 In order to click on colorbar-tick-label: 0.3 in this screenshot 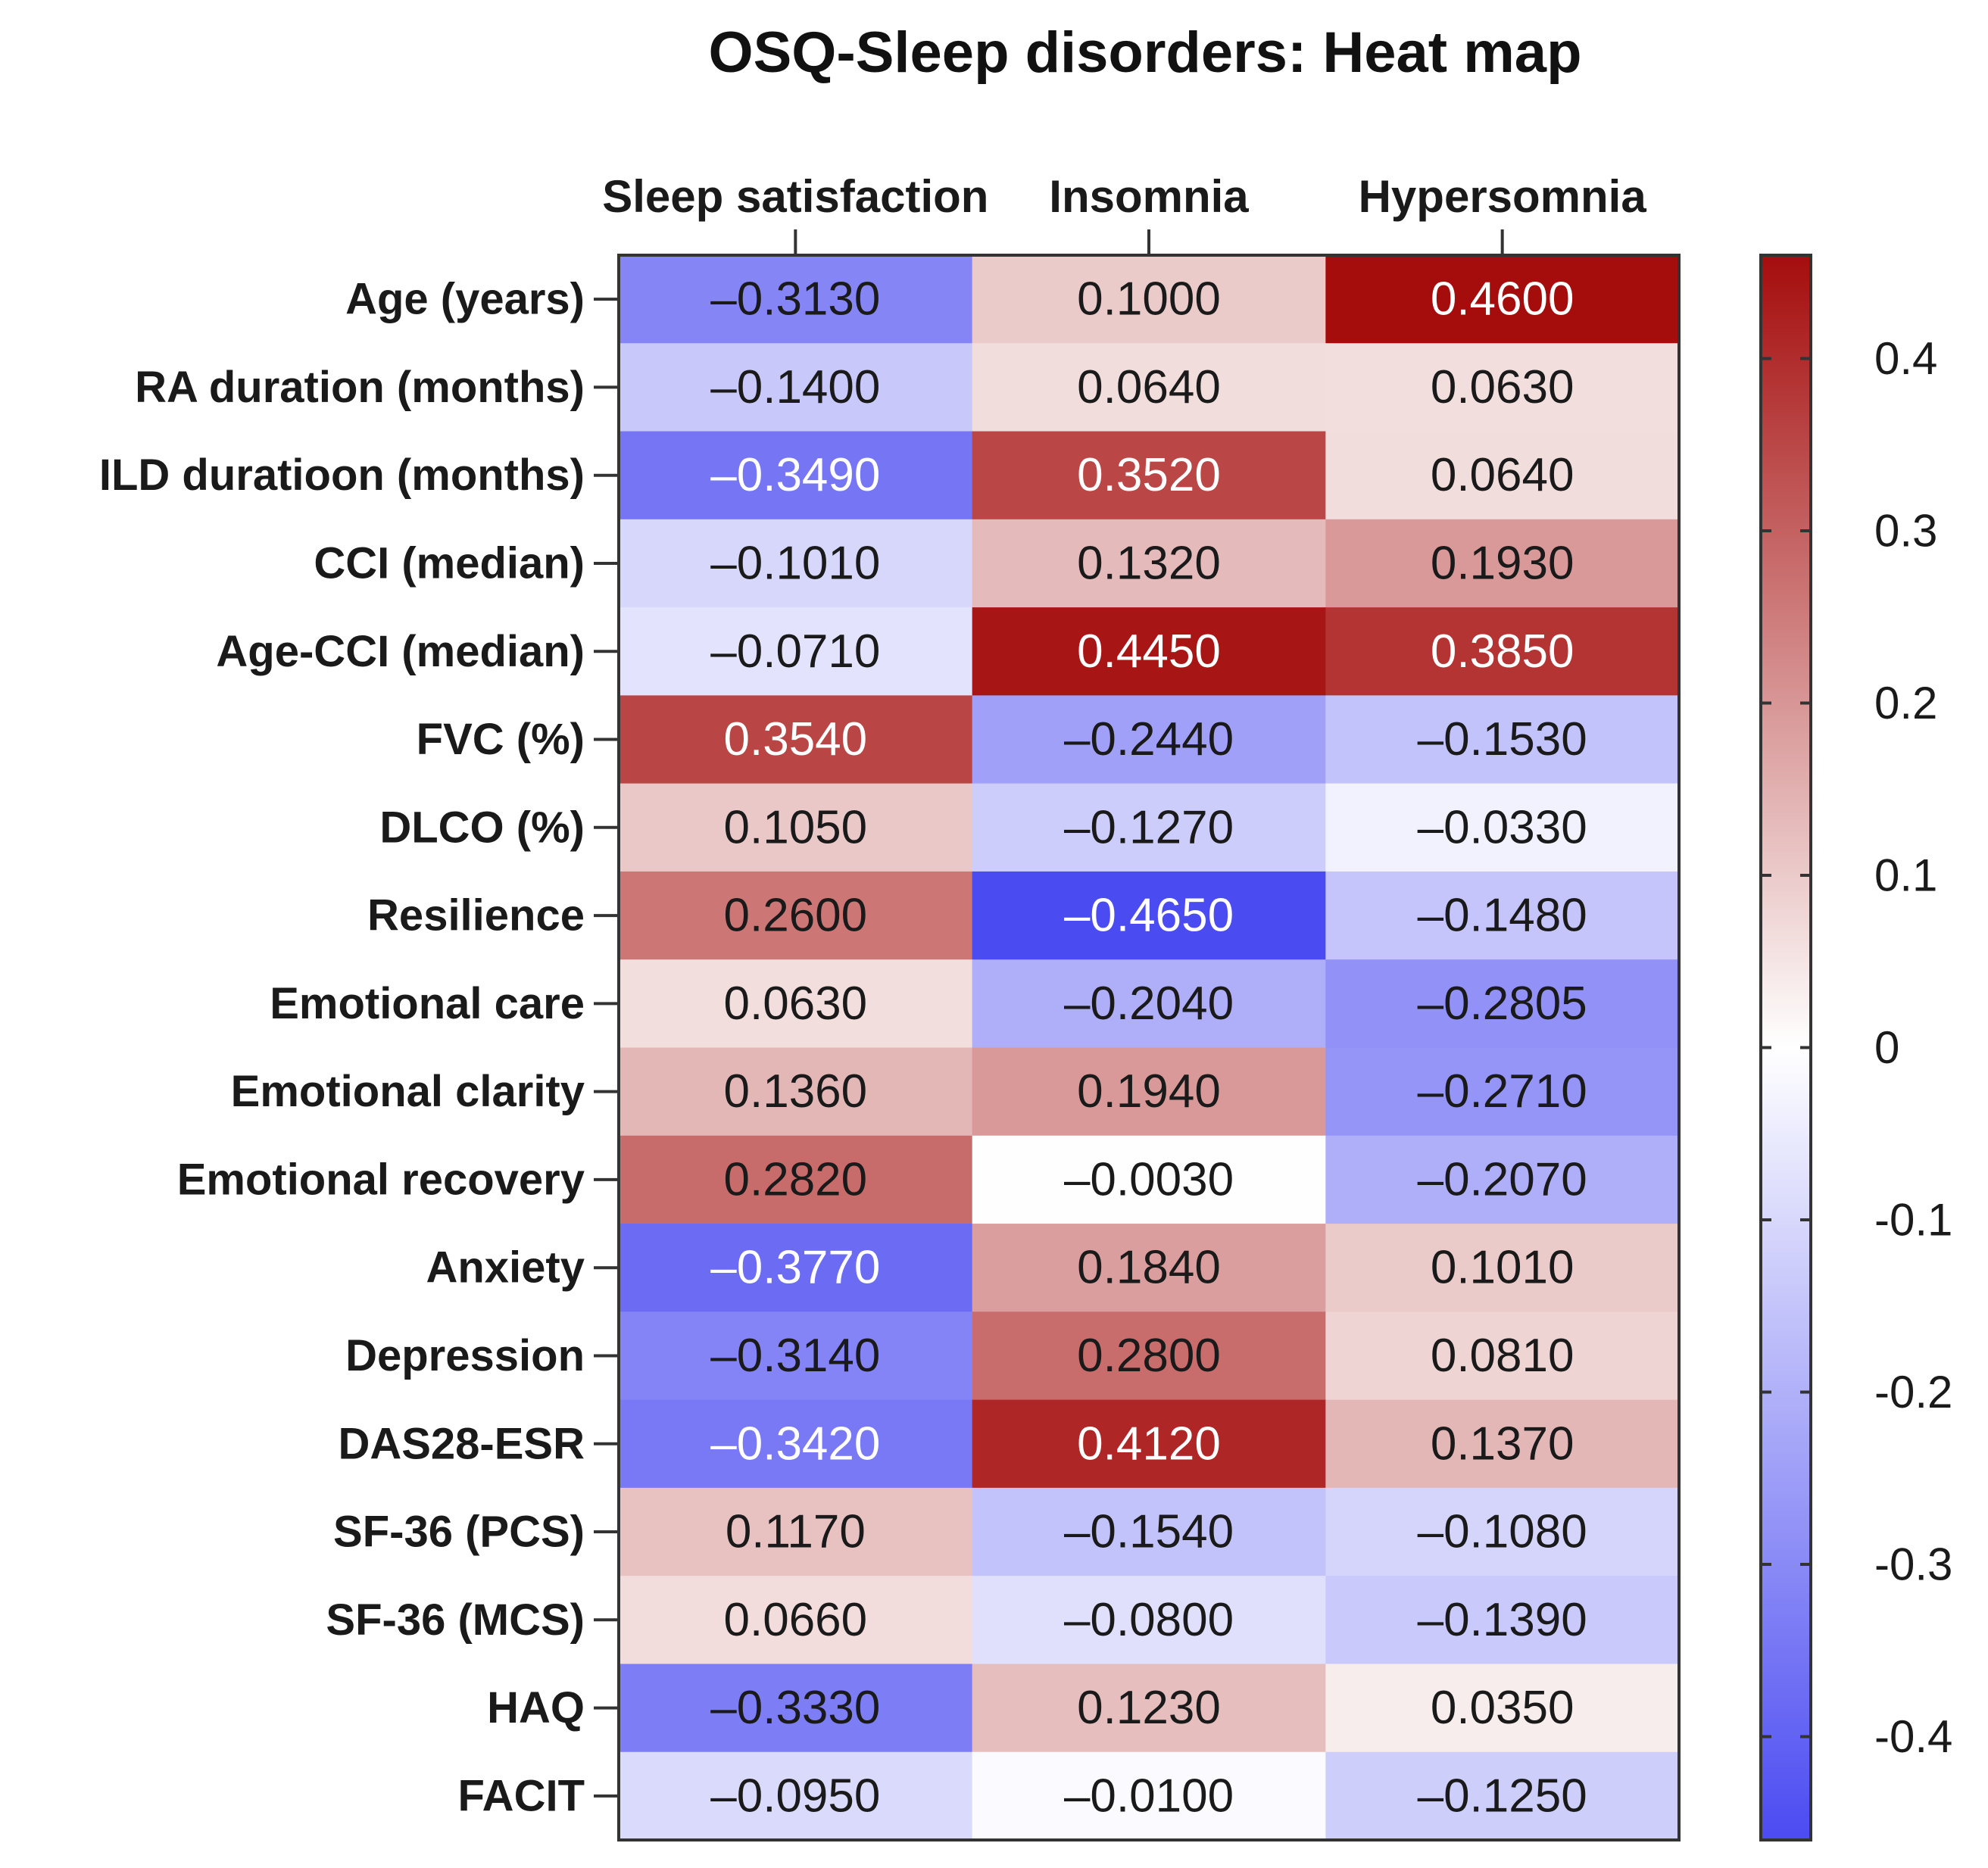, I will do `click(1905, 531)`.